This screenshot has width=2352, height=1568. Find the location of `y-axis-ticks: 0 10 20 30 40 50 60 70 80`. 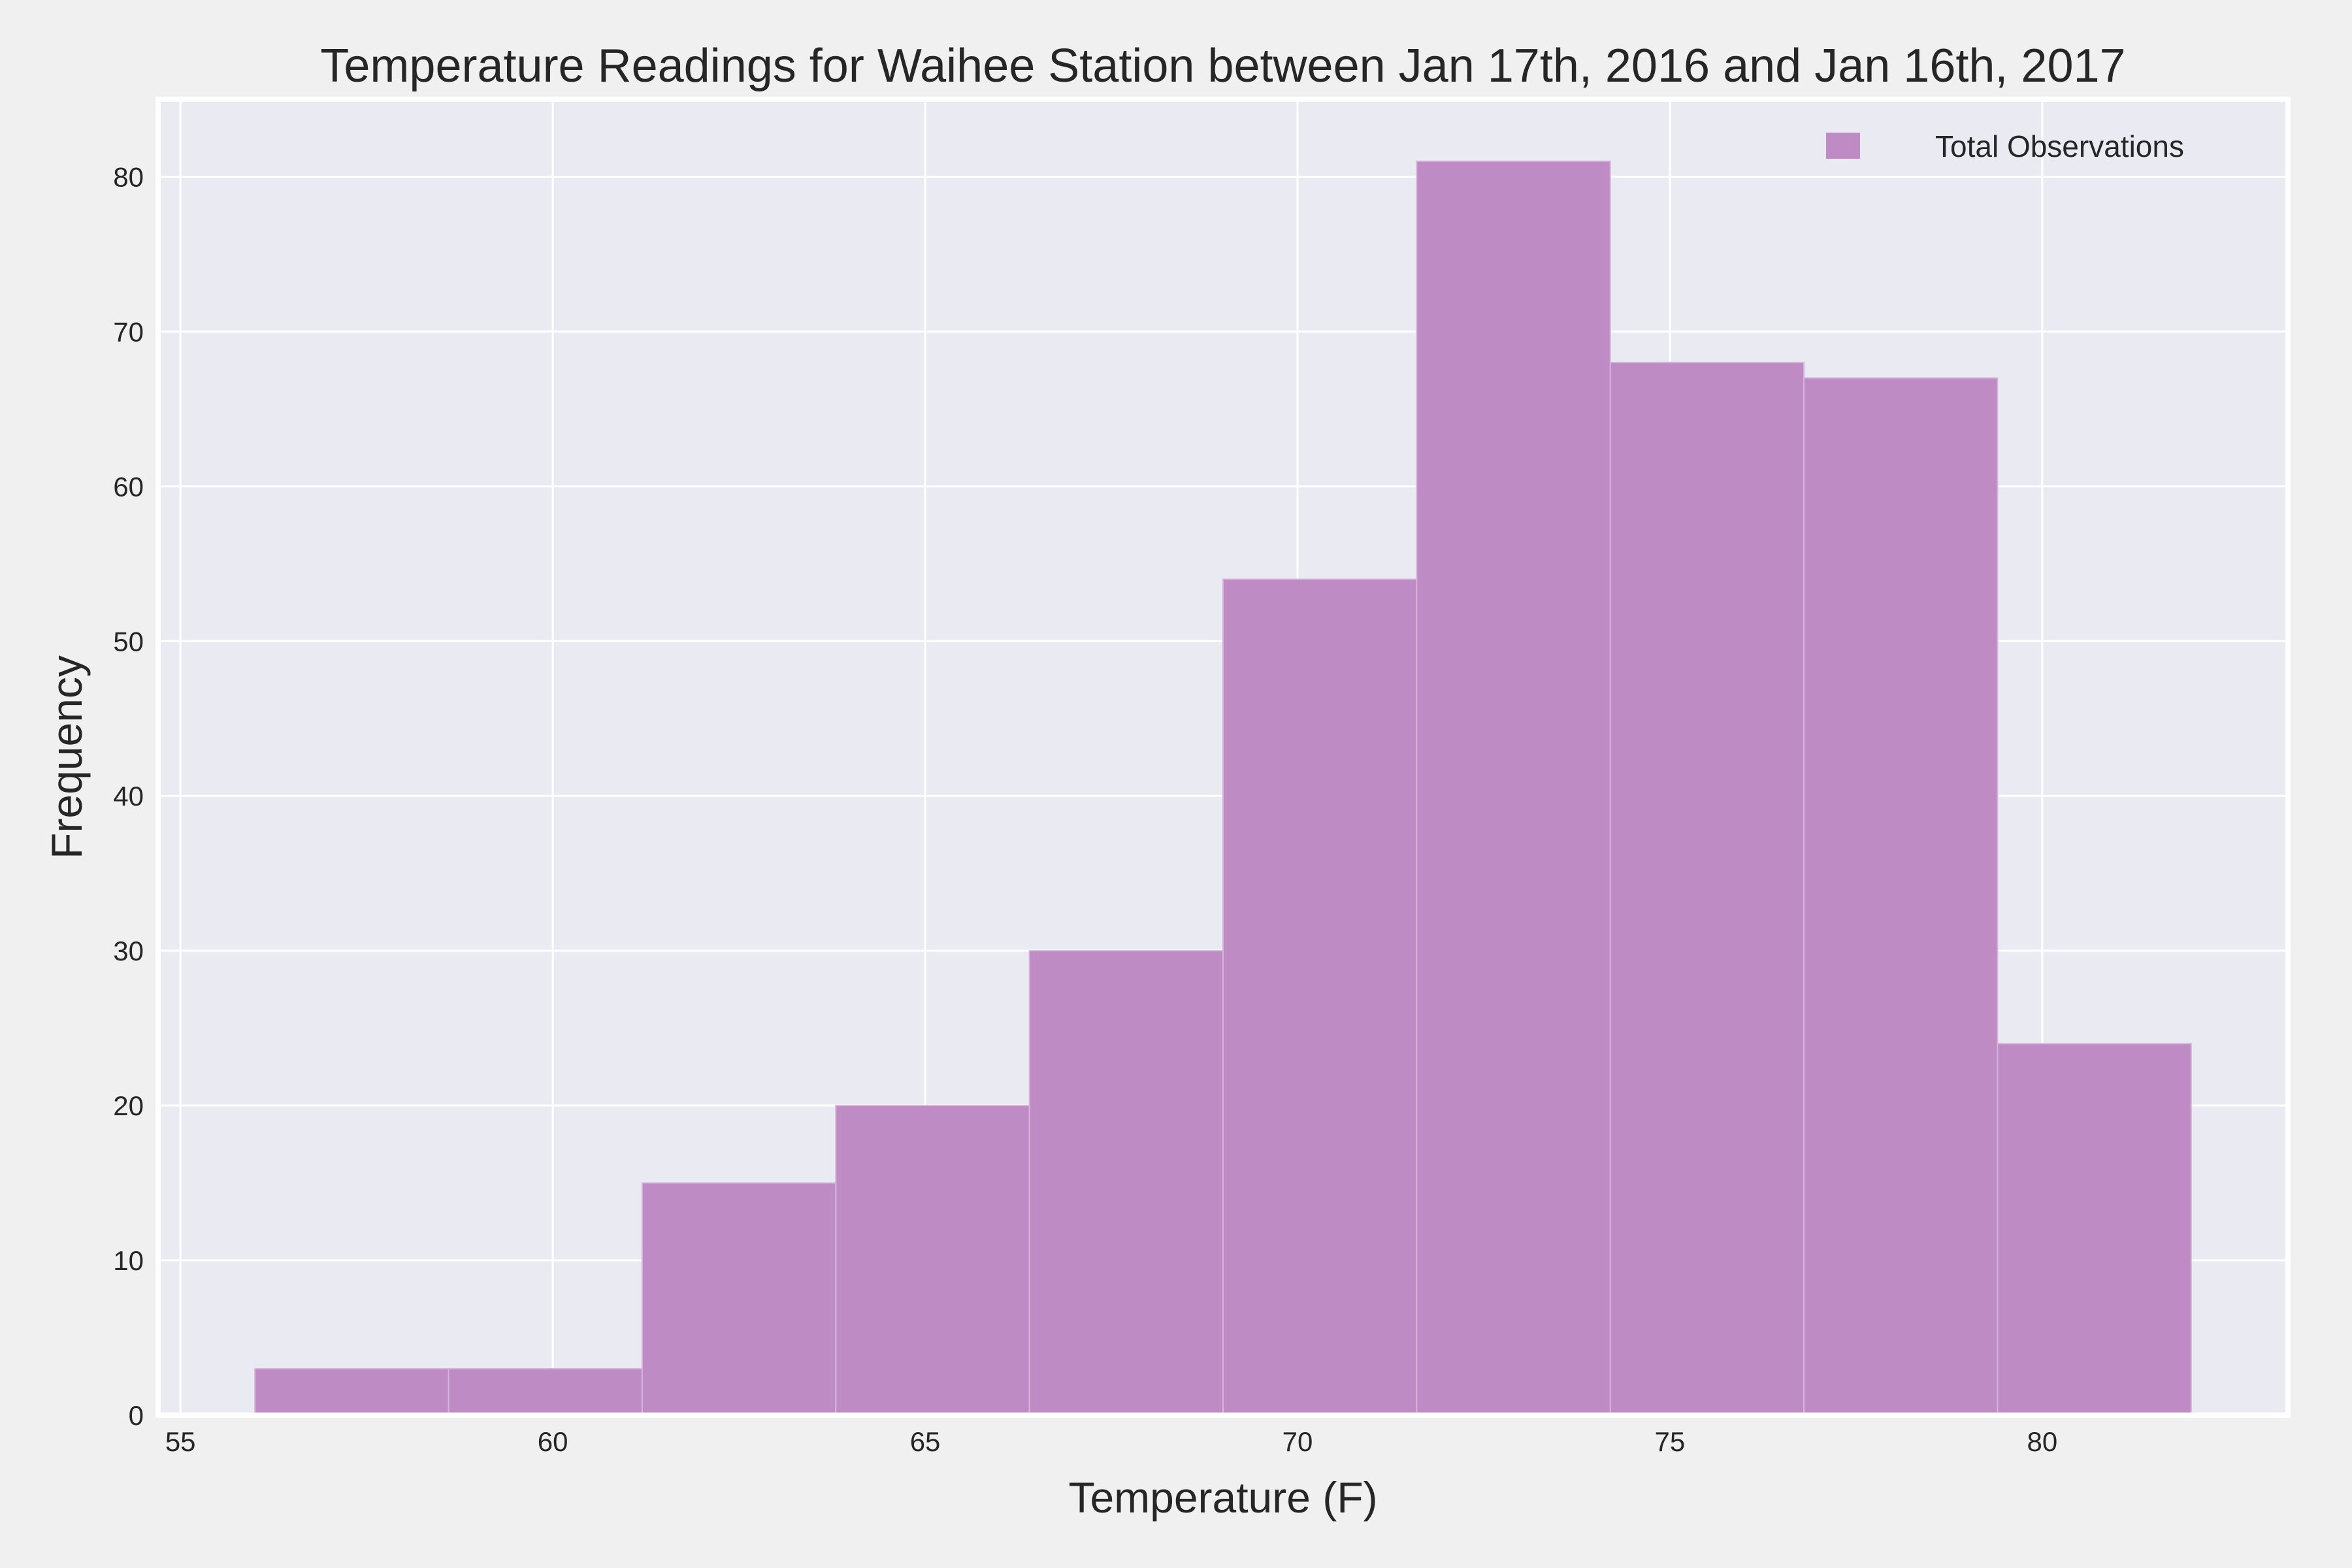

y-axis-ticks: 0 10 20 30 40 50 60 70 80 is located at coordinates (128, 796).